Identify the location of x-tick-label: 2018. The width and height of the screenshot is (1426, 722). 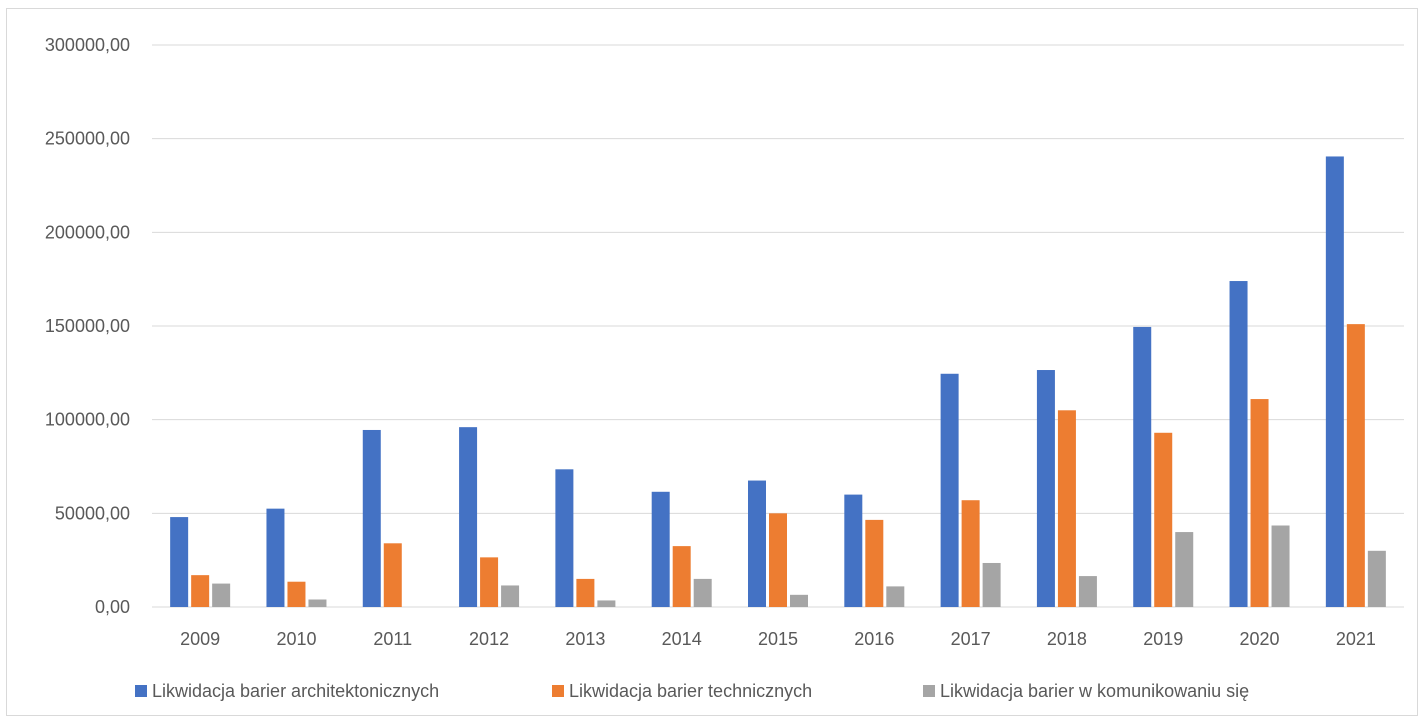
(1067, 639).